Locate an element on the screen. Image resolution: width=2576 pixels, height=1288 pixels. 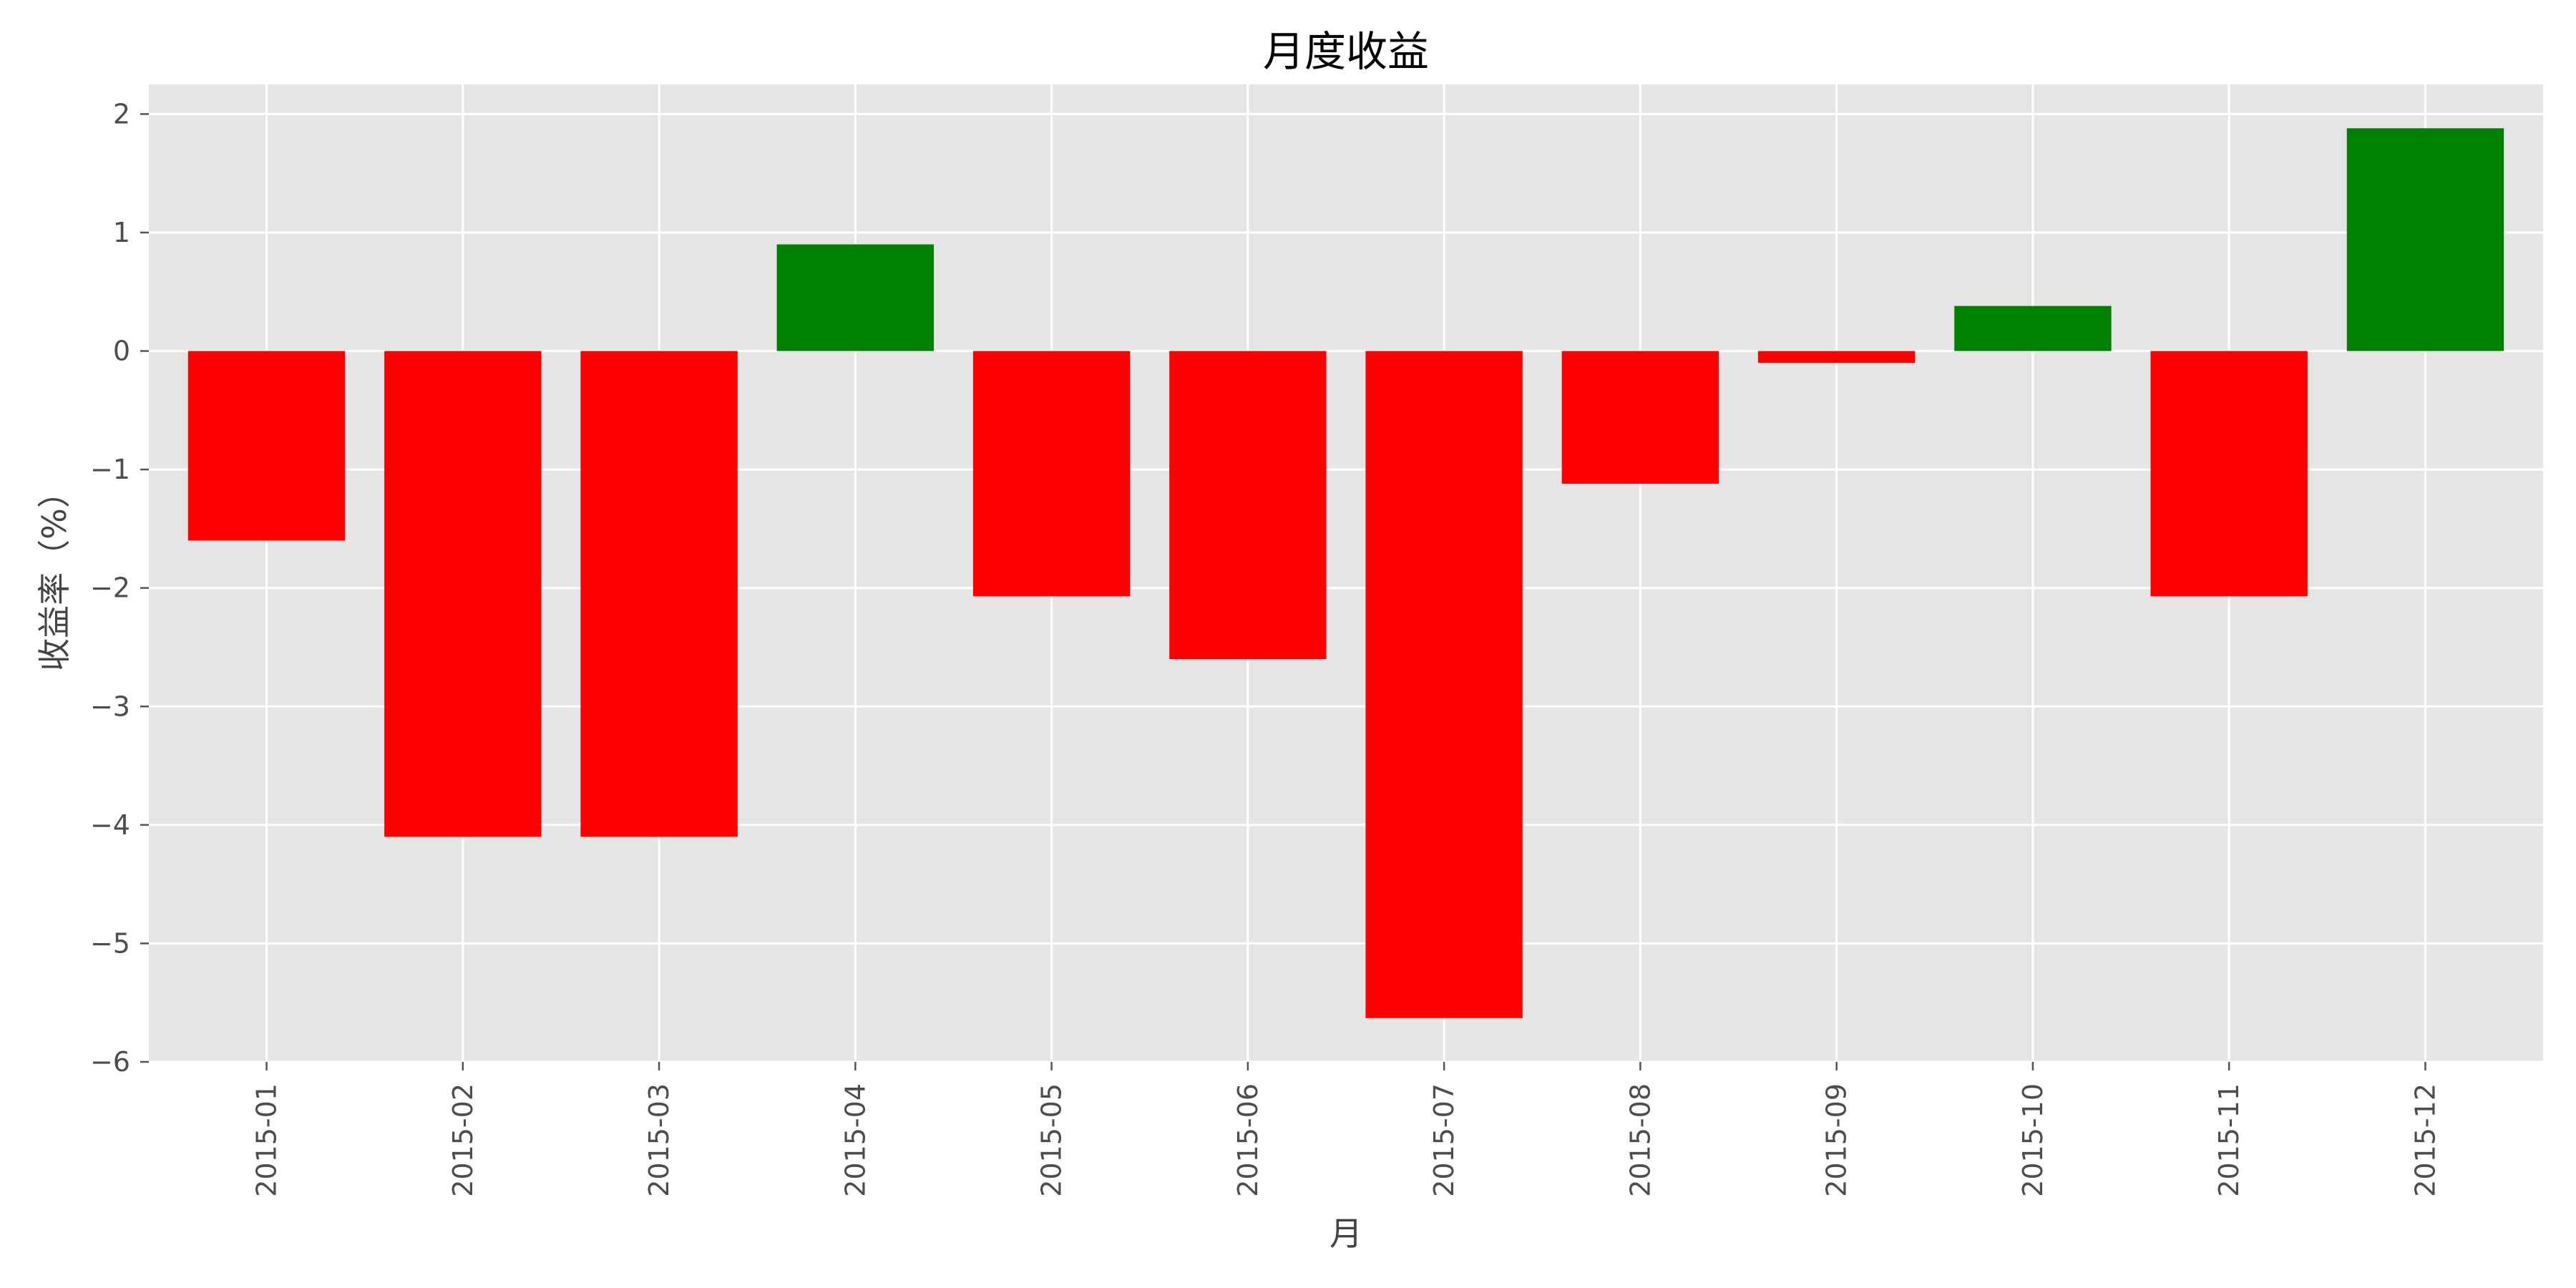
x-tick-label: 2015-10 is located at coordinates (2033, 1140).